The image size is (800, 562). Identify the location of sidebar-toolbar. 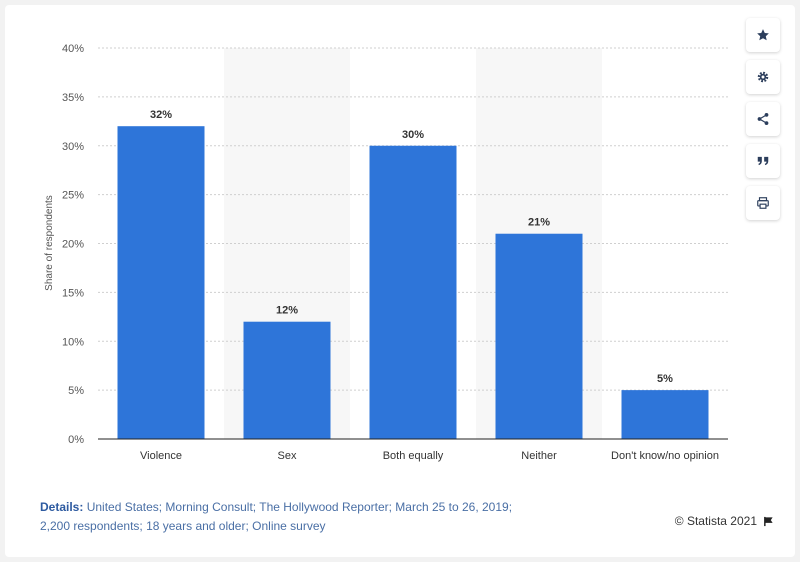
(764, 123).